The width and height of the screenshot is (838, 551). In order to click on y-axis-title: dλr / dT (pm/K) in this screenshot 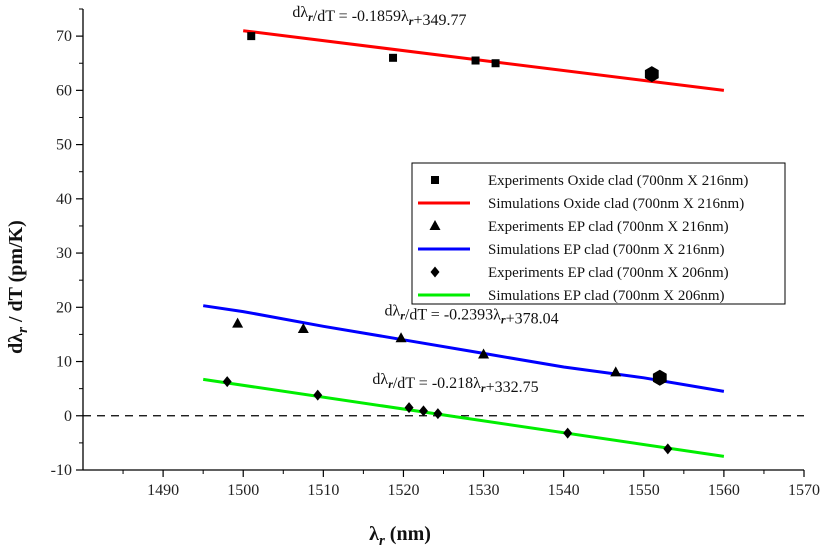, I will do `click(18, 287)`.